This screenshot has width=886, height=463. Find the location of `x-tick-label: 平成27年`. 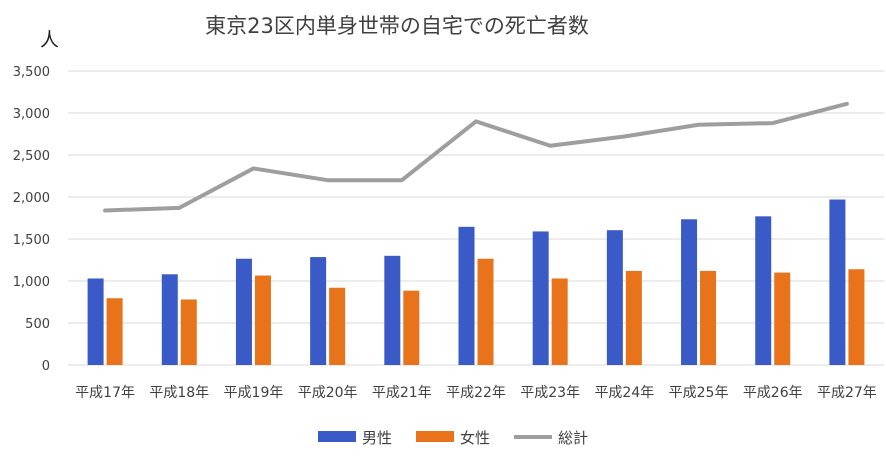

x-tick-label: 平成27年 is located at coordinates (847, 393).